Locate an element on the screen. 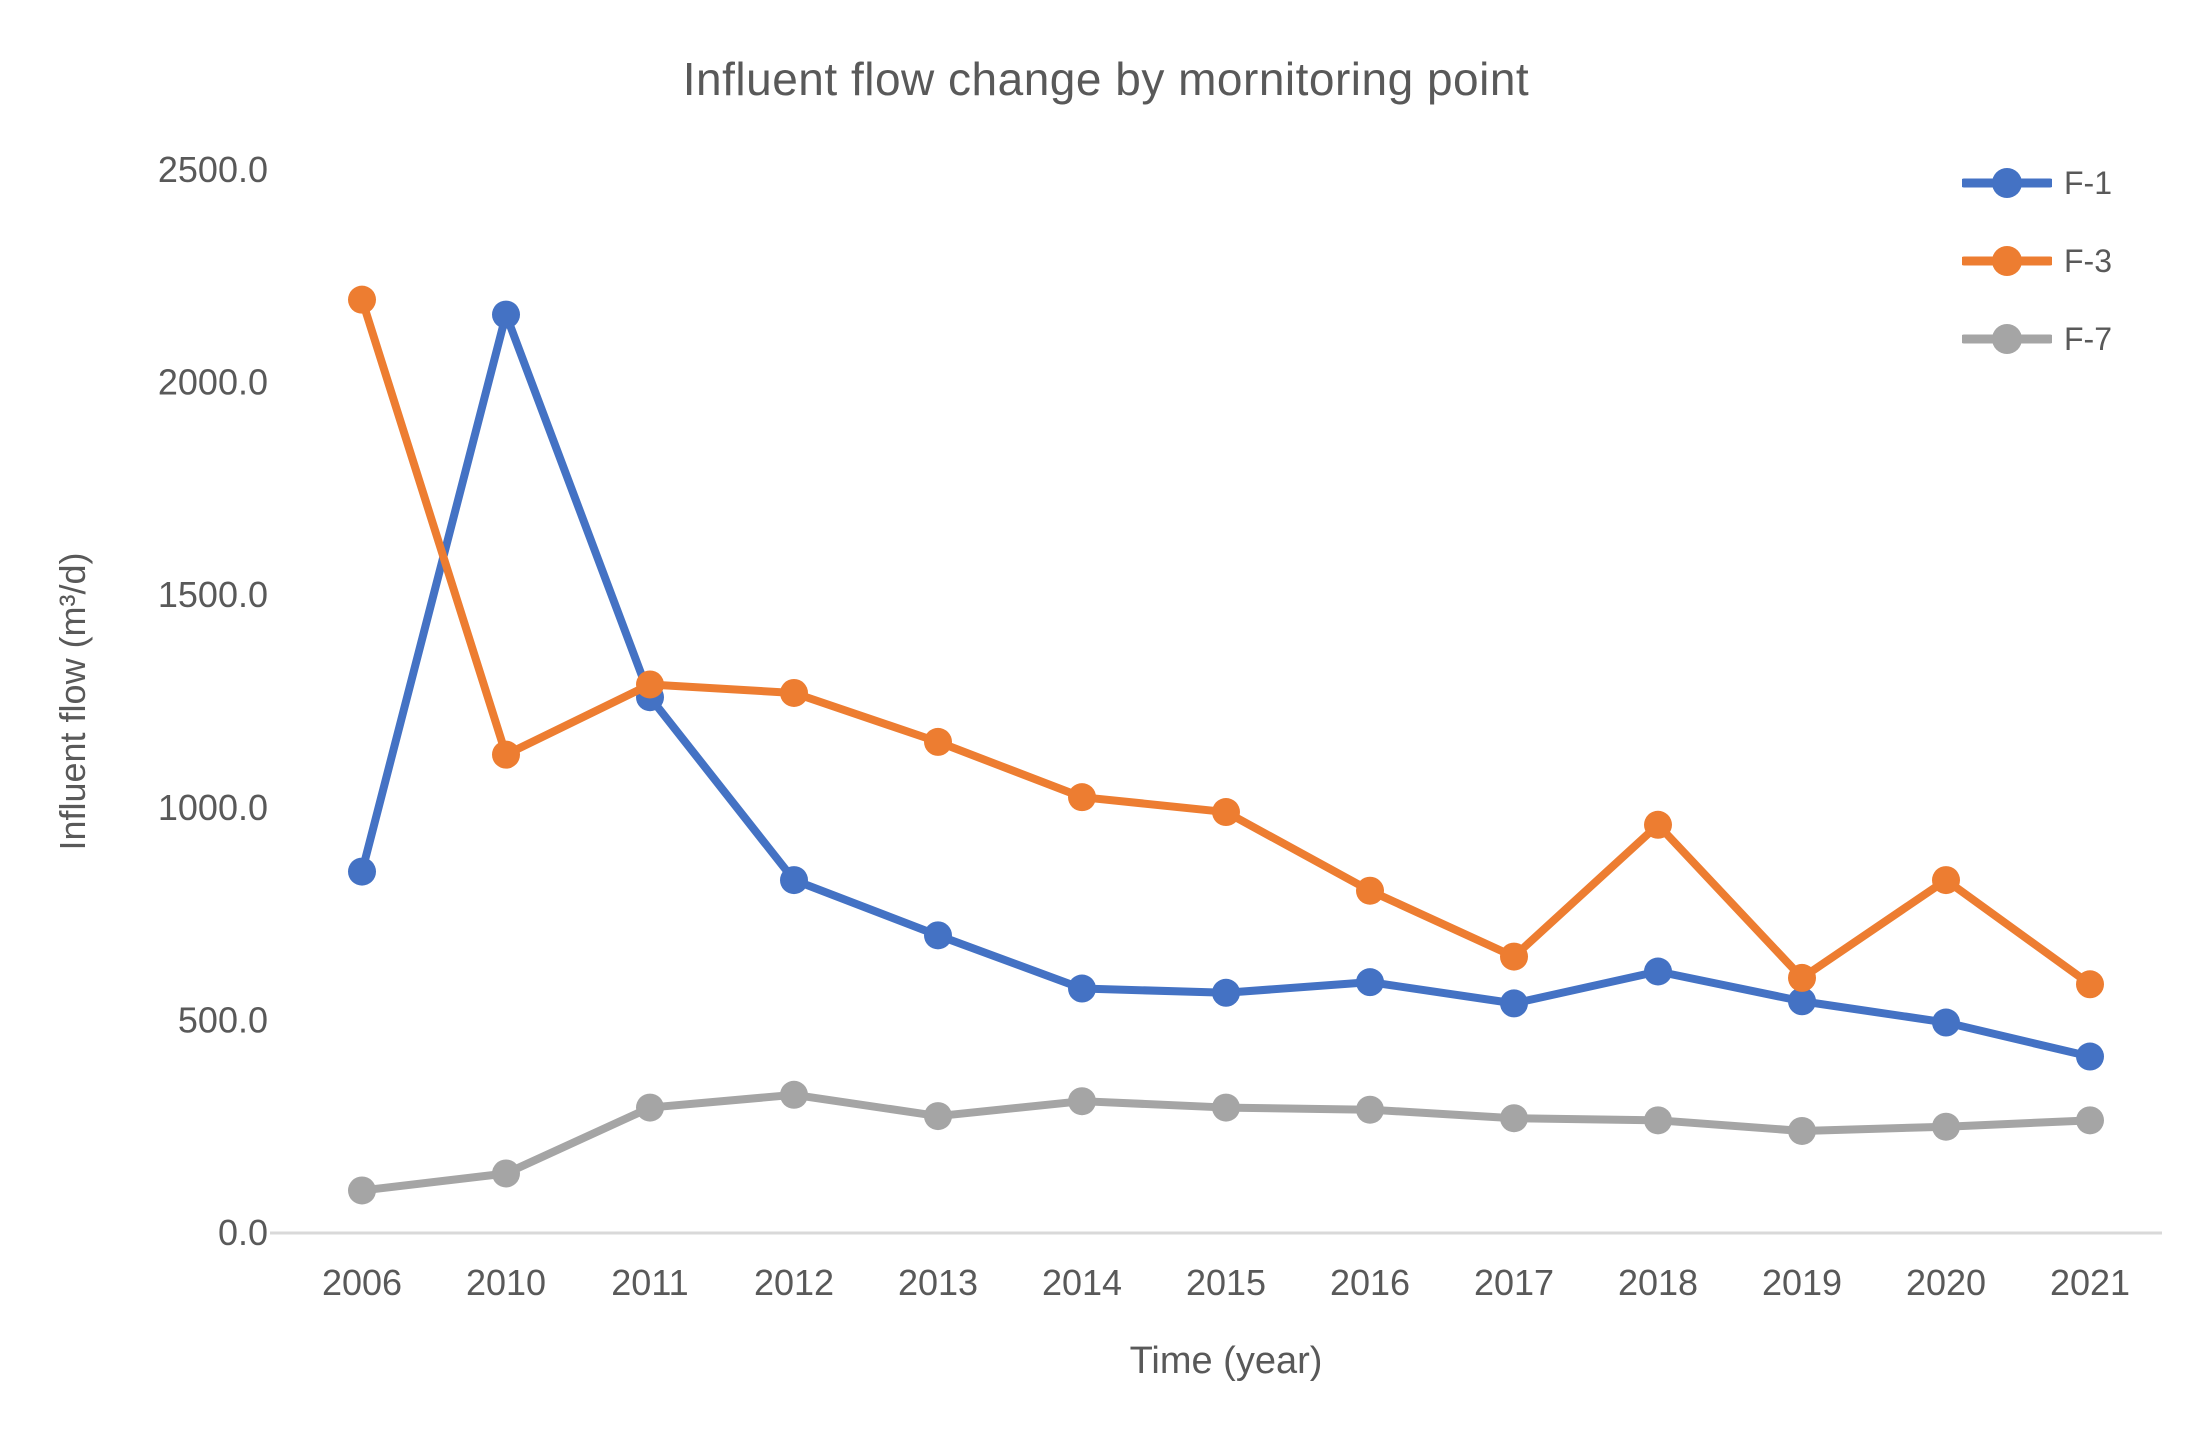 This screenshot has width=2212, height=1438. legend-item-f3: F-3 is located at coordinates (2037, 261).